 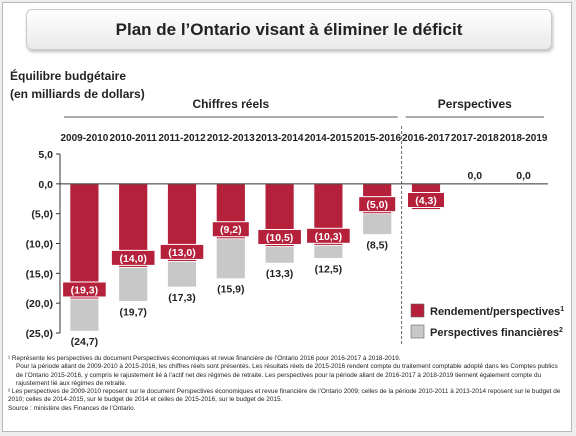 What do you see at coordinates (377, 246) in the screenshot?
I see `label-outlook-2015-2016: (8,5)` at bounding box center [377, 246].